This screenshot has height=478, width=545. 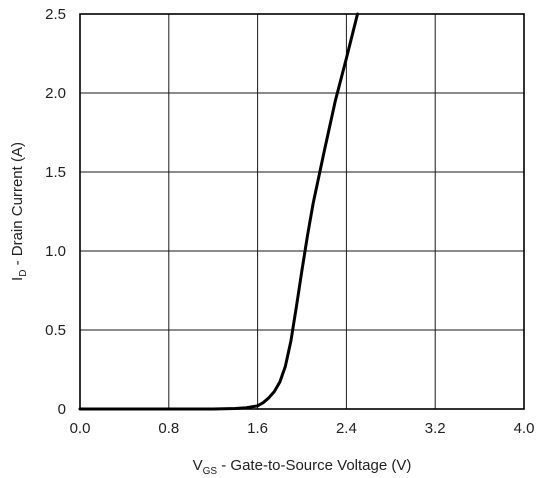 What do you see at coordinates (55, 330) in the screenshot?
I see `y-tick-label: 0.5` at bounding box center [55, 330].